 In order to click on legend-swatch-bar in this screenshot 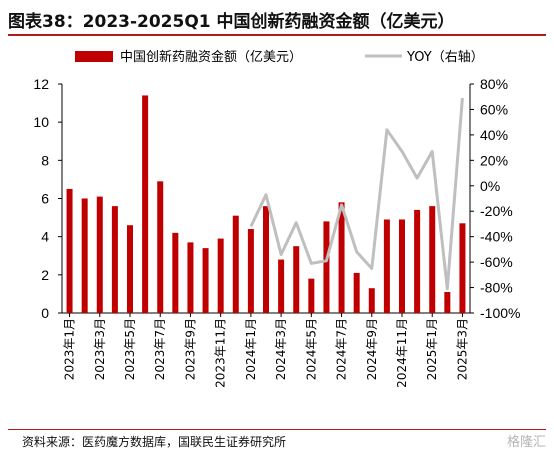, I will do `click(94, 56)`.